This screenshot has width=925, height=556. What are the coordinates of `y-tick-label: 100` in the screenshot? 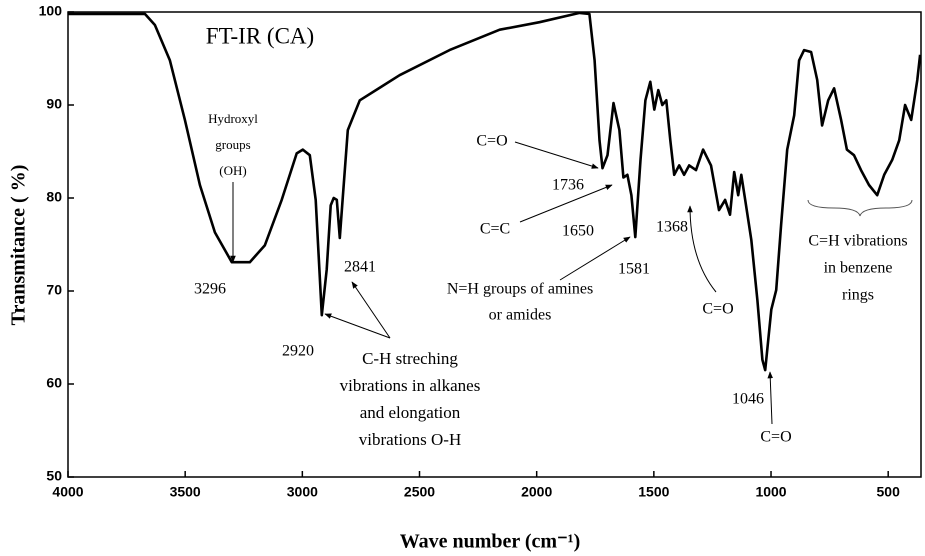 It's located at (51, 11).